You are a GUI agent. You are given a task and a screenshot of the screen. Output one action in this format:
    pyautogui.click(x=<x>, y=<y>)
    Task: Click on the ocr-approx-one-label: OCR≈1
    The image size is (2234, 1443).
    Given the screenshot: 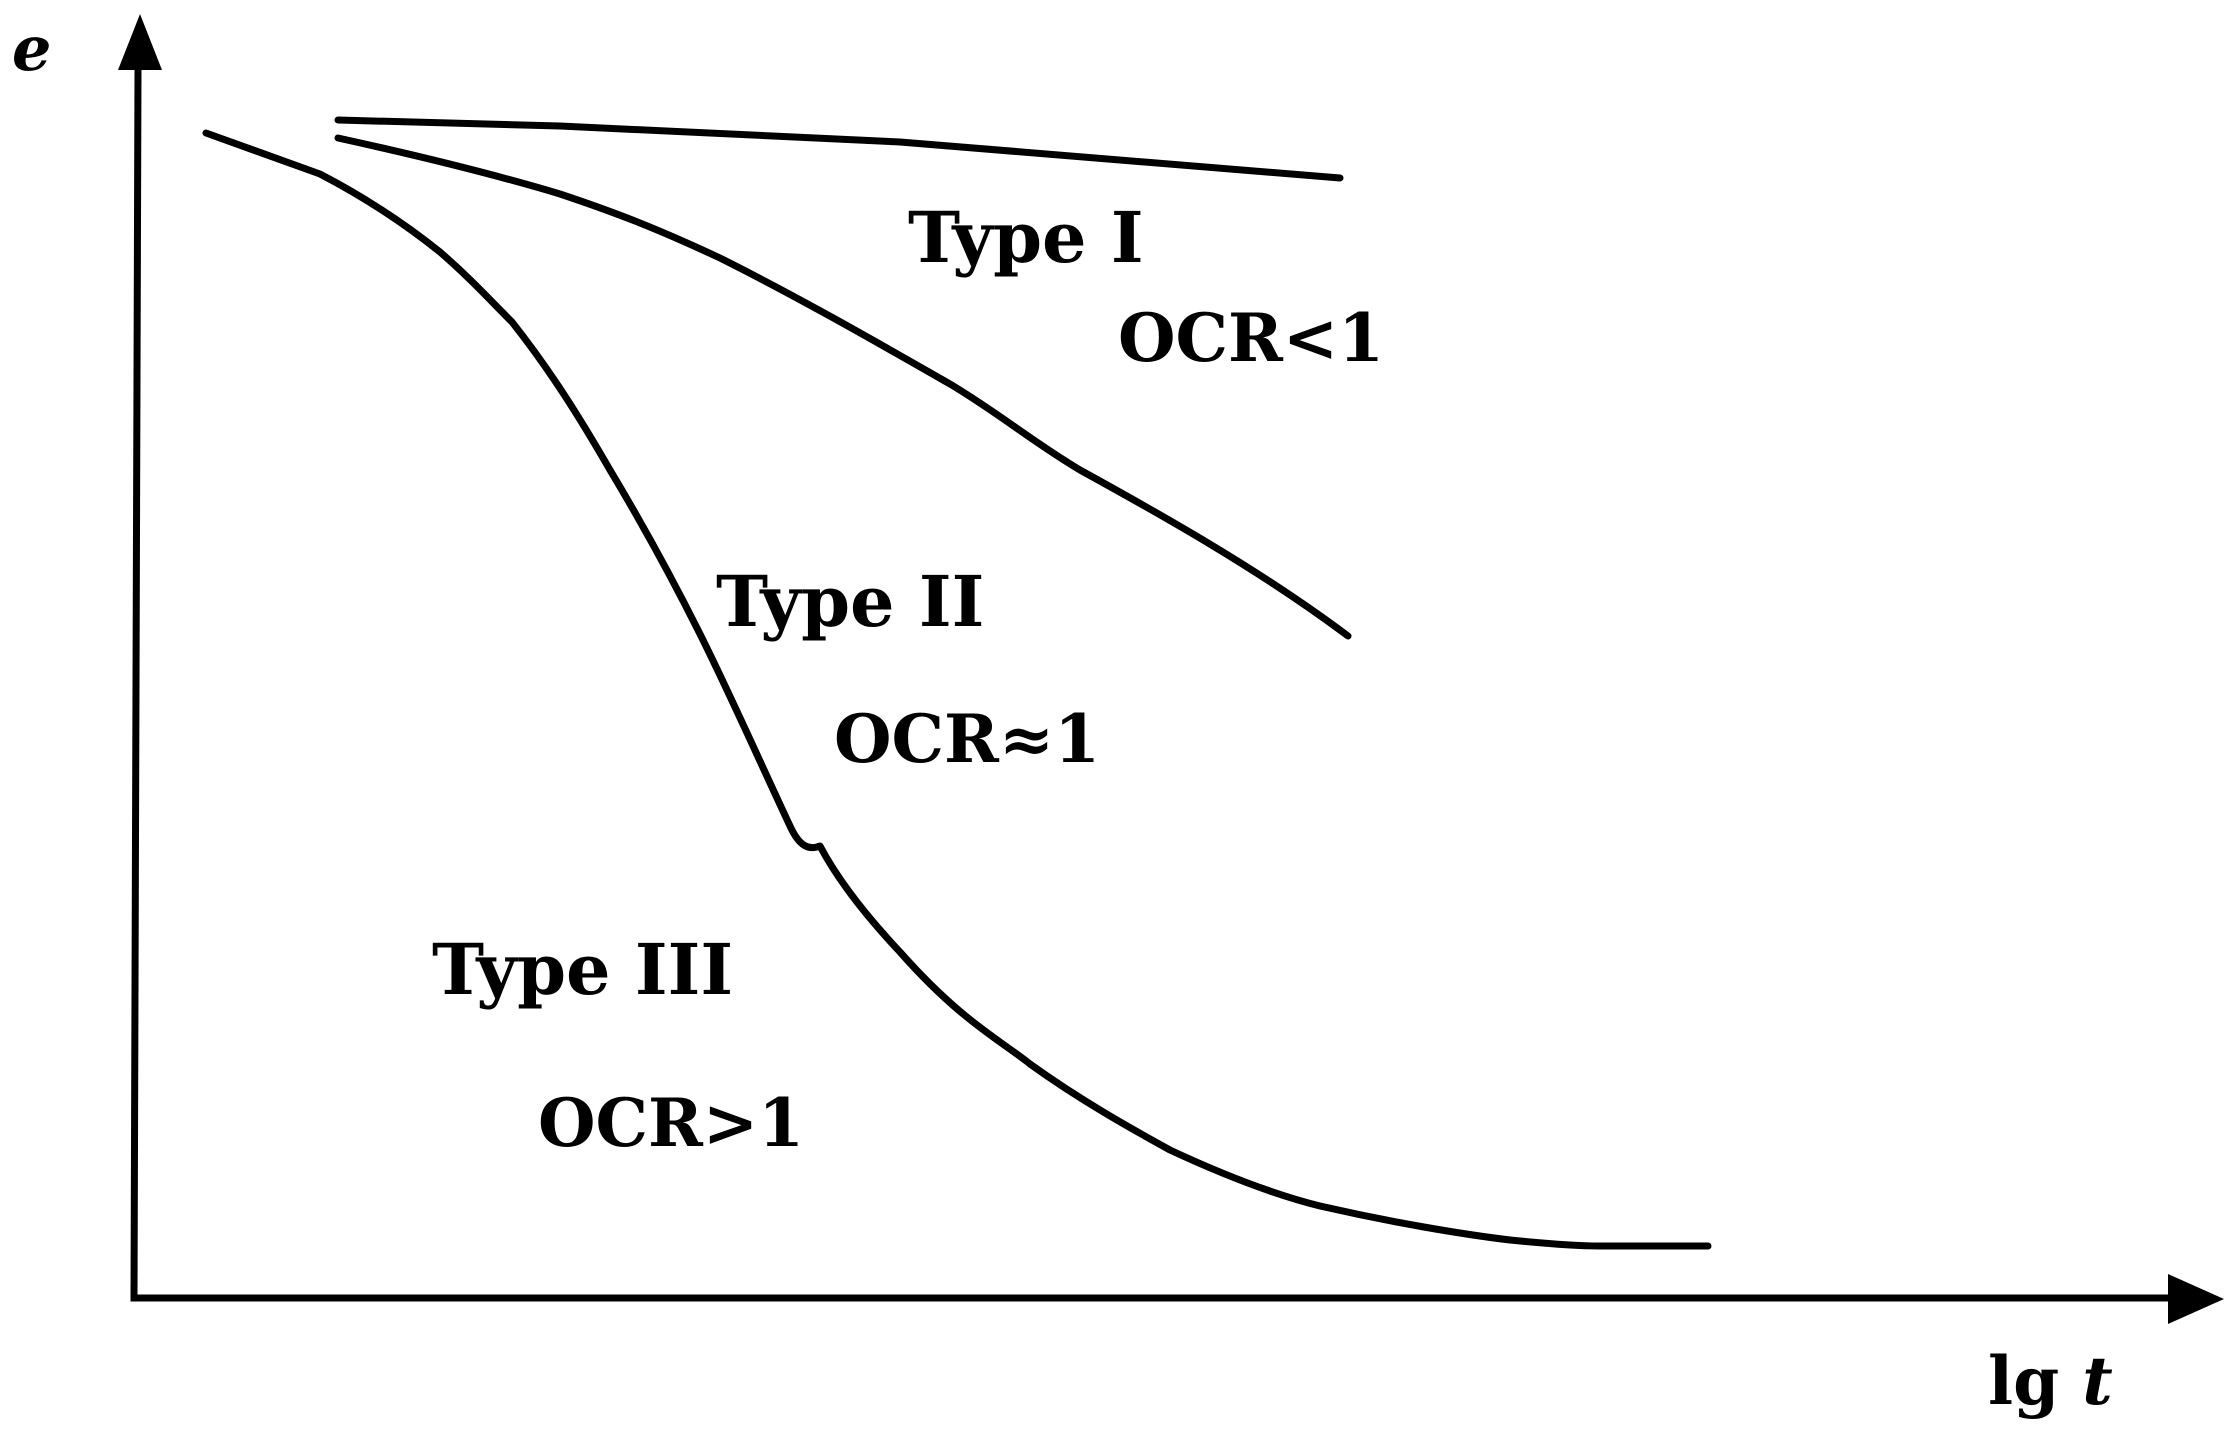 What is the action you would take?
    pyautogui.click(x=967, y=739)
    